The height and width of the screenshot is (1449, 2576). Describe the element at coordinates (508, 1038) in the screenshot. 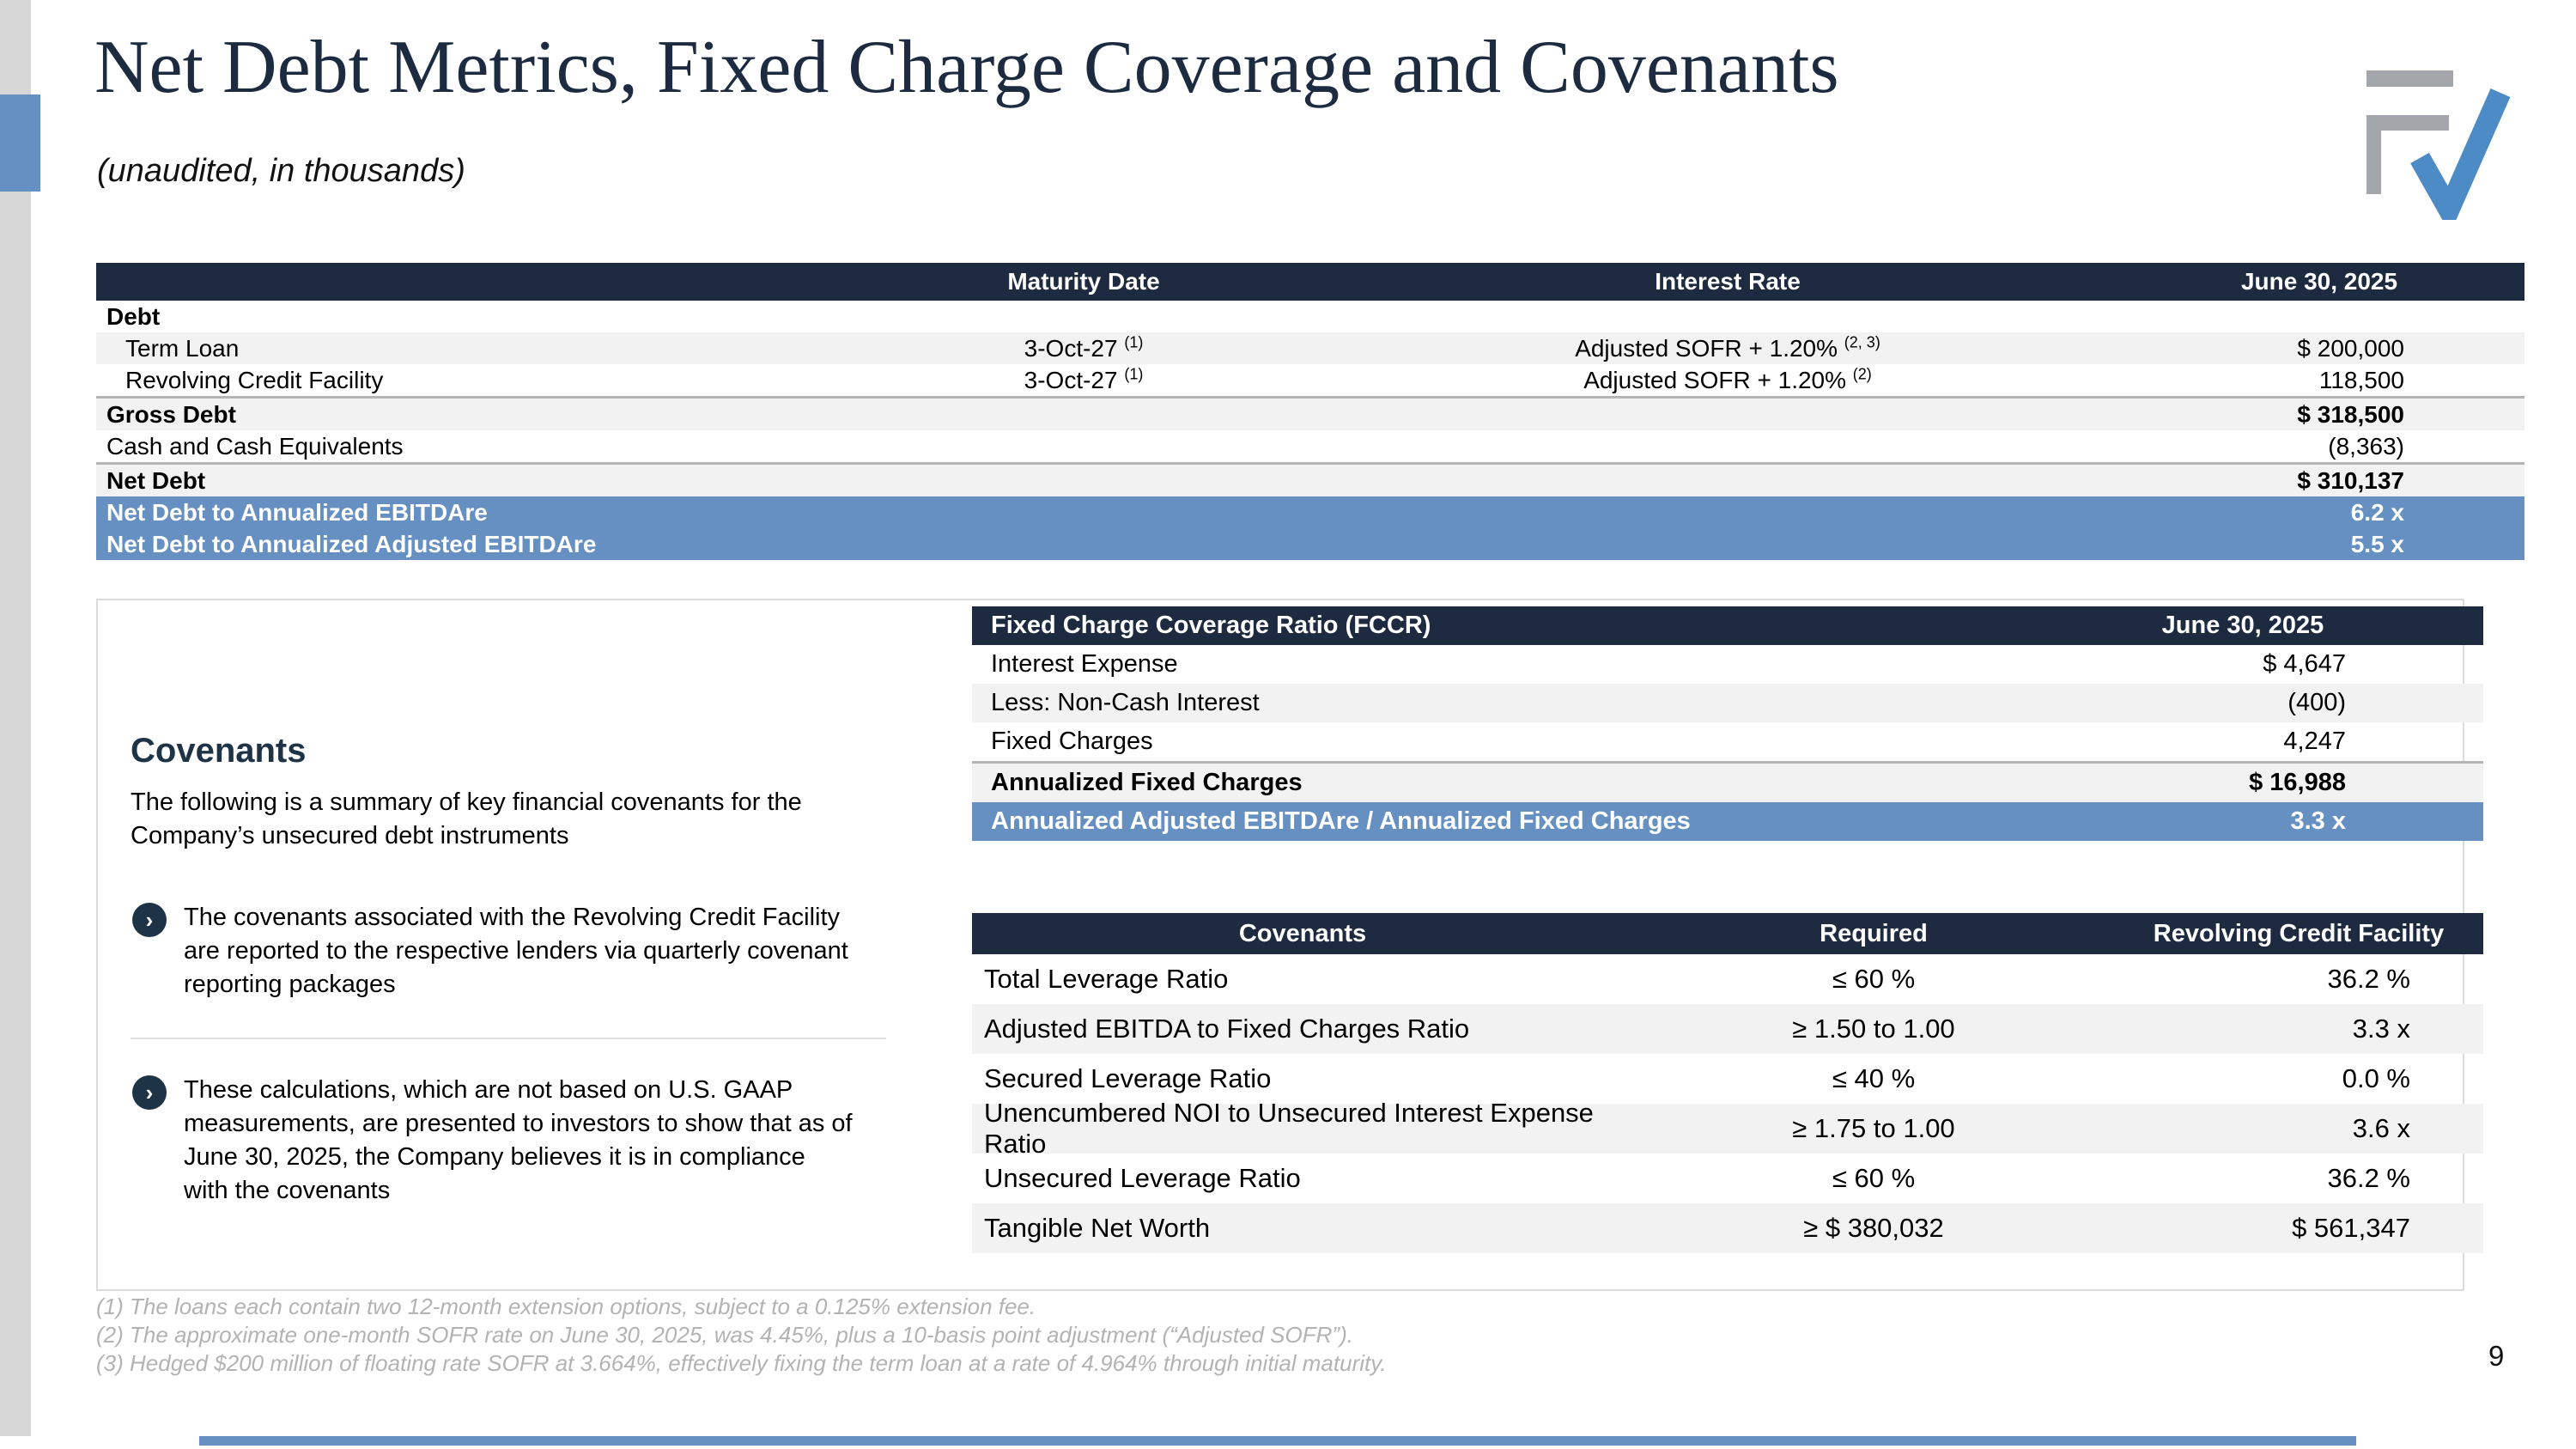

I see `divider` at that location.